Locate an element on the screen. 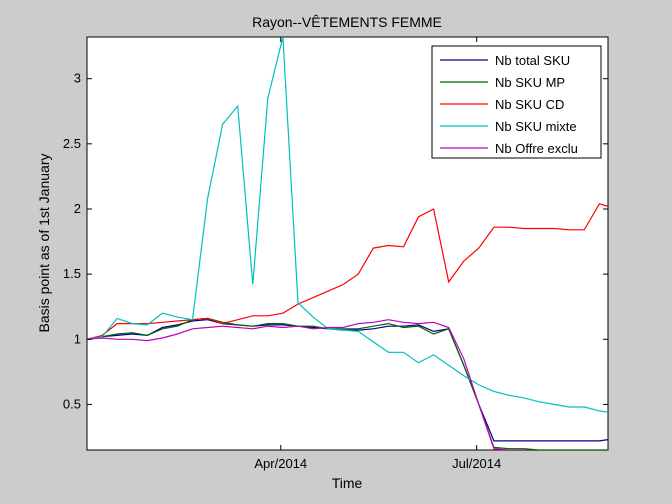  y-tick-label: 2 is located at coordinates (77, 208).